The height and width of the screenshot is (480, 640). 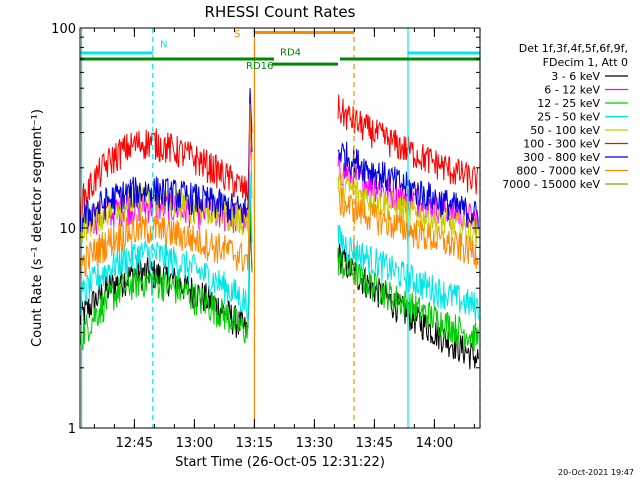 I want to click on legend-entry-label: 100 - 300 keV, so click(x=561, y=144).